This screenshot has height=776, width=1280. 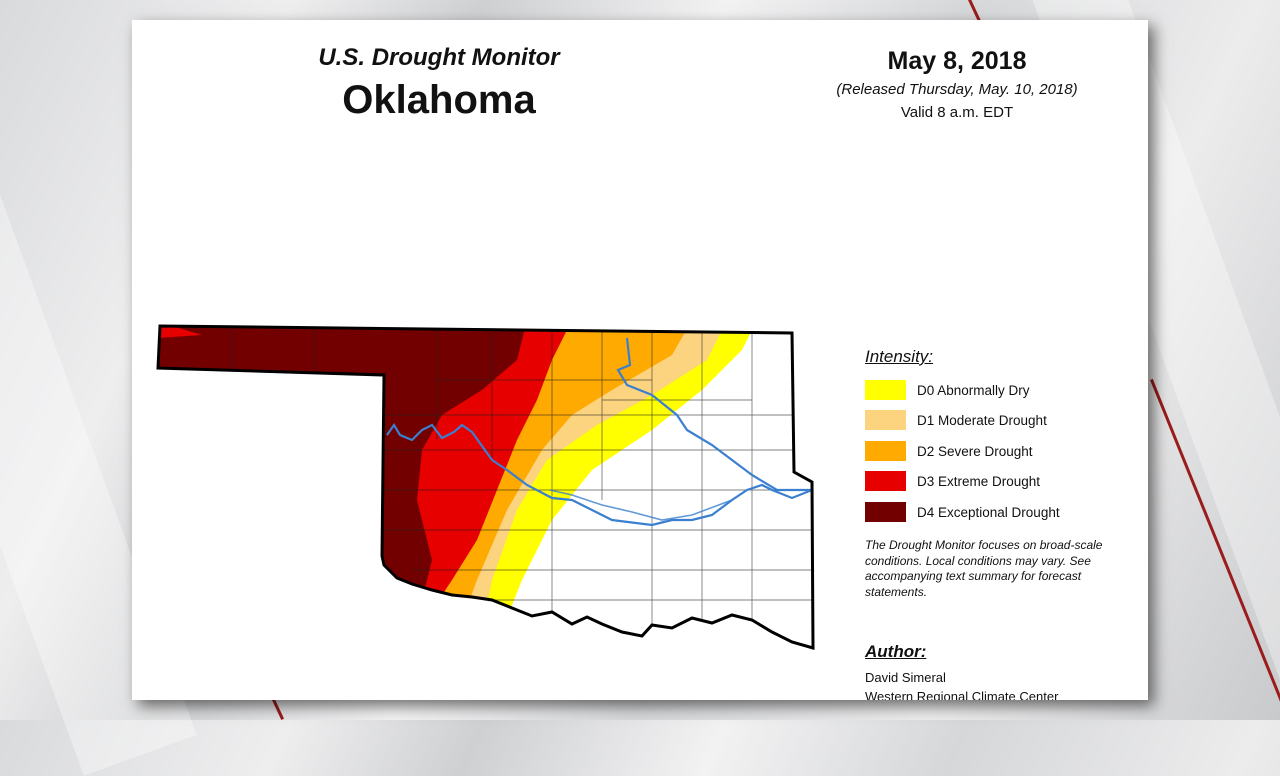 I want to click on legend-swatch-d3, so click(x=885, y=481).